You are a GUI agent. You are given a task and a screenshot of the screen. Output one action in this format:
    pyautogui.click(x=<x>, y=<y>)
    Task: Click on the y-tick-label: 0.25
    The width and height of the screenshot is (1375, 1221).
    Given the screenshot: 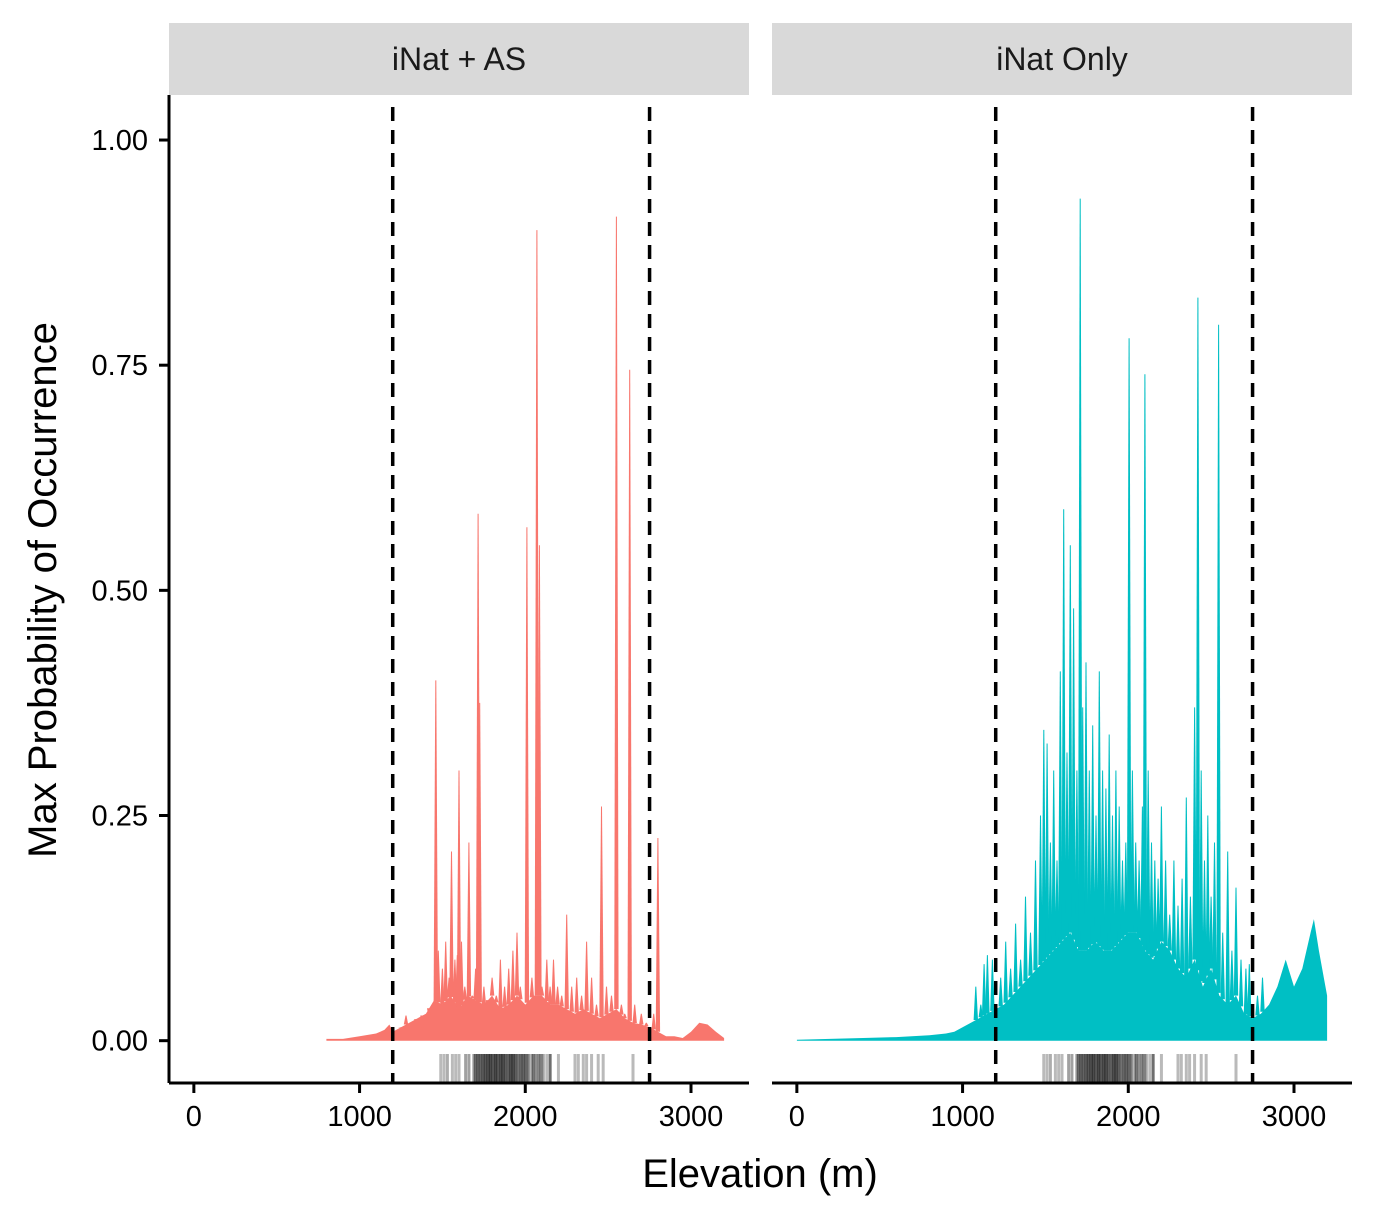 What is the action you would take?
    pyautogui.click(x=120, y=817)
    